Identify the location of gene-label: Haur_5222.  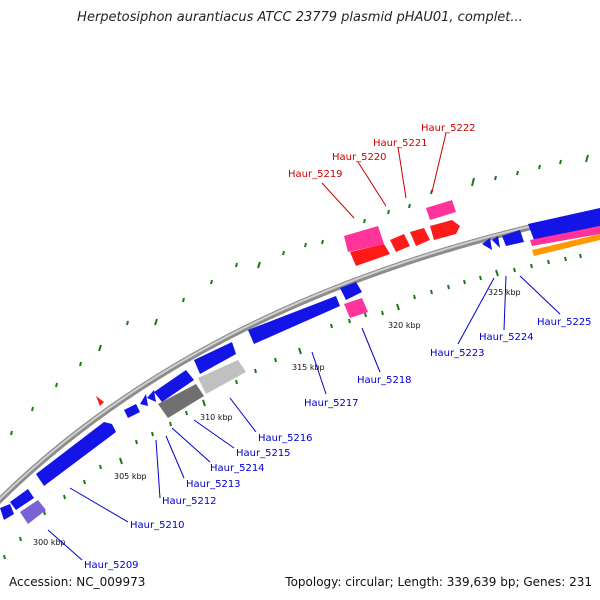
(448, 128).